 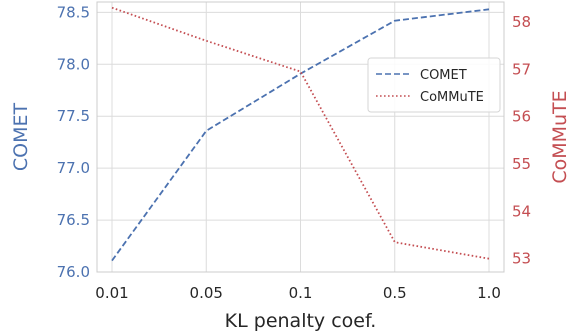 What do you see at coordinates (301, 321) in the screenshot?
I see `x-axis-title: KL penalty coef.` at bounding box center [301, 321].